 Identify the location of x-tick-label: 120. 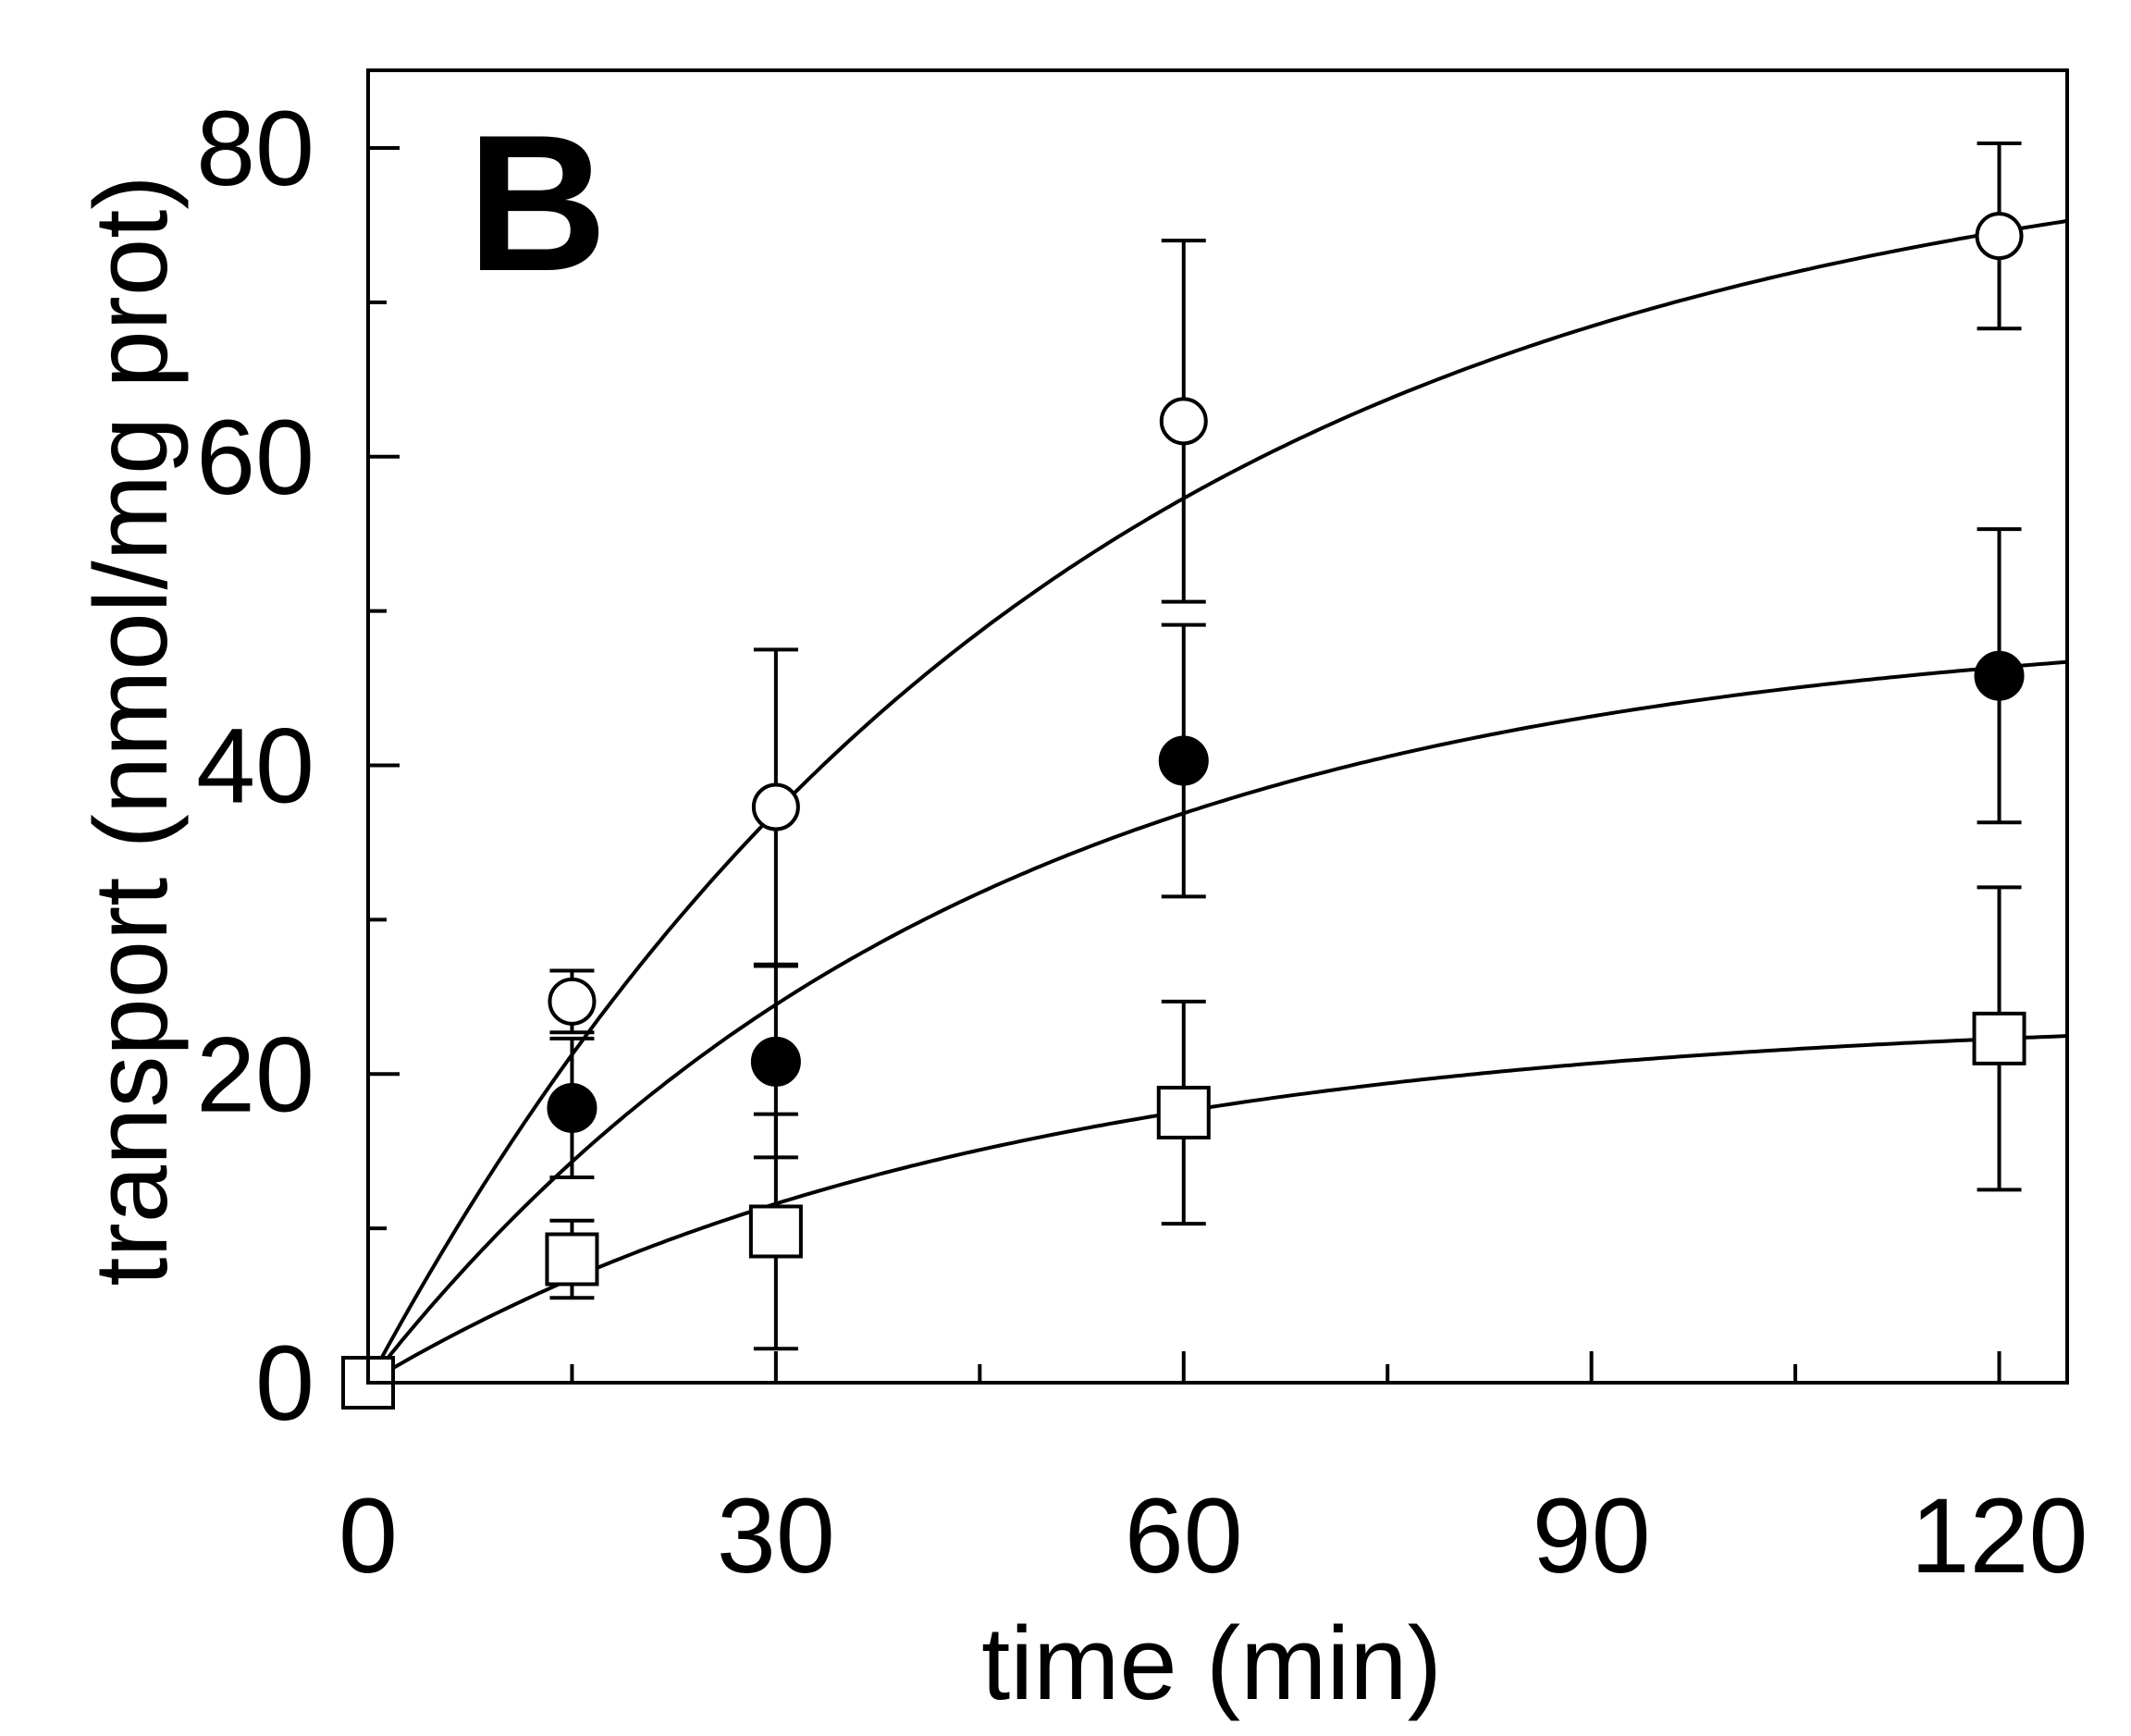
(1999, 1536).